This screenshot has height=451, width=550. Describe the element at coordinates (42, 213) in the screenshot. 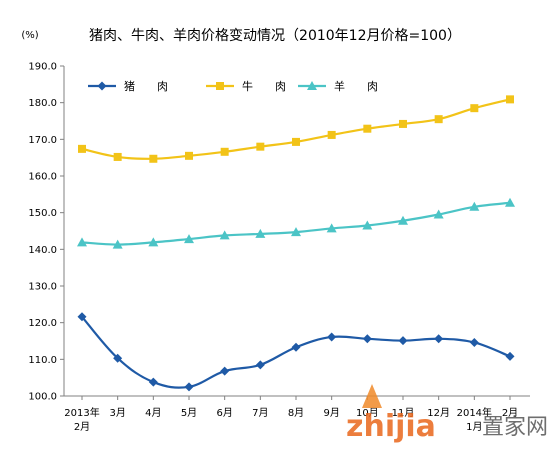

I see `y-tick-label: 150.0` at that location.